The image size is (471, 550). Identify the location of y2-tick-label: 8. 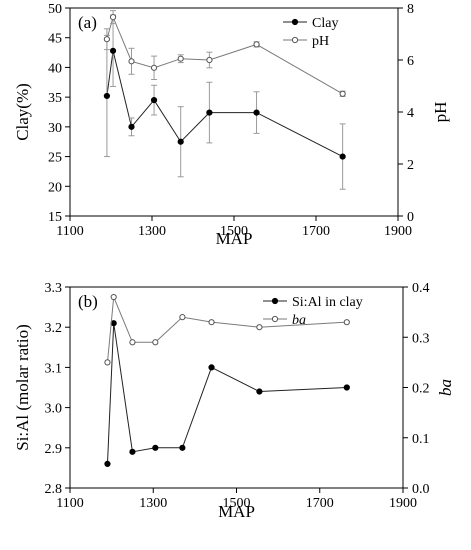
(410, 9).